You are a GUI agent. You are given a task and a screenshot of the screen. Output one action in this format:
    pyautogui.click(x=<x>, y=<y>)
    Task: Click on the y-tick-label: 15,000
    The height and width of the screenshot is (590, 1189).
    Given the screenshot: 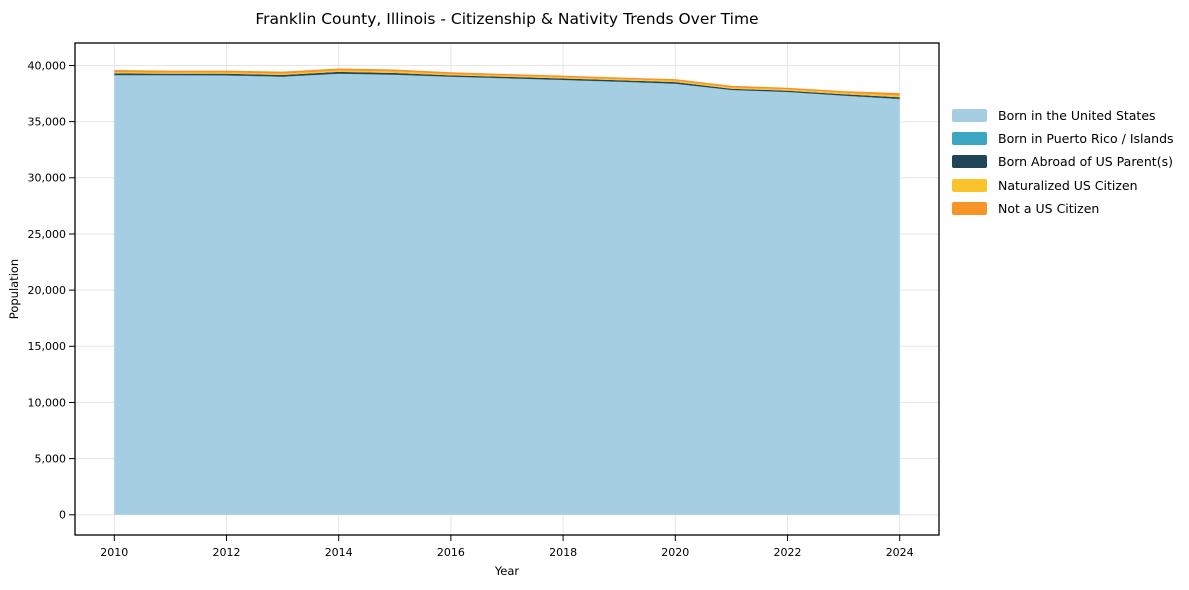 What is the action you would take?
    pyautogui.click(x=47, y=346)
    